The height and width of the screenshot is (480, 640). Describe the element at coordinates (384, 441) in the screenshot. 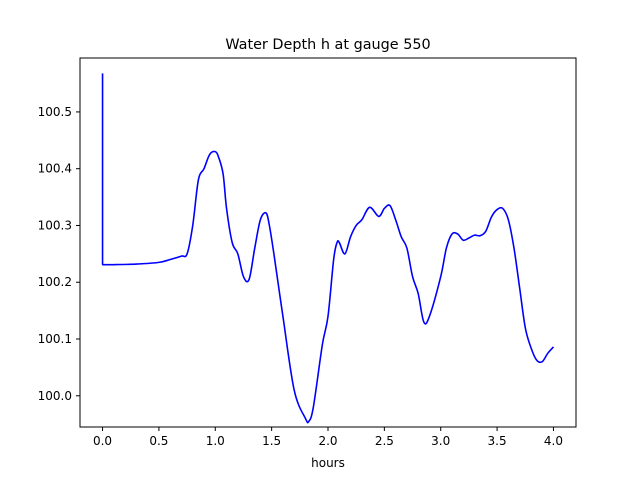

I see `x-tick-label: 2.5` at that location.